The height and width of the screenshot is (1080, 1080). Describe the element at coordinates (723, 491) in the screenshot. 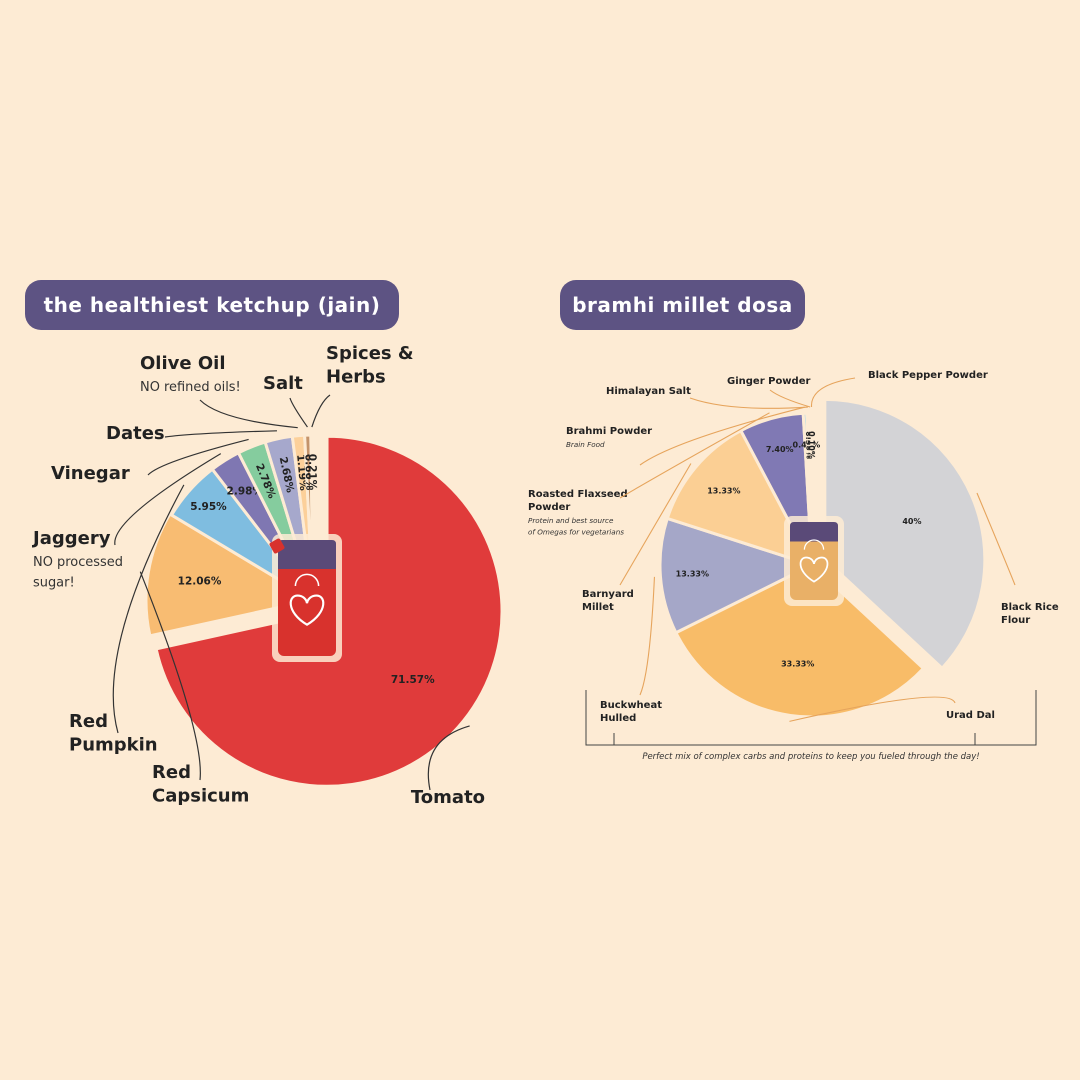

I see `pct-label-barnyard-millet: 13.33%` at that location.